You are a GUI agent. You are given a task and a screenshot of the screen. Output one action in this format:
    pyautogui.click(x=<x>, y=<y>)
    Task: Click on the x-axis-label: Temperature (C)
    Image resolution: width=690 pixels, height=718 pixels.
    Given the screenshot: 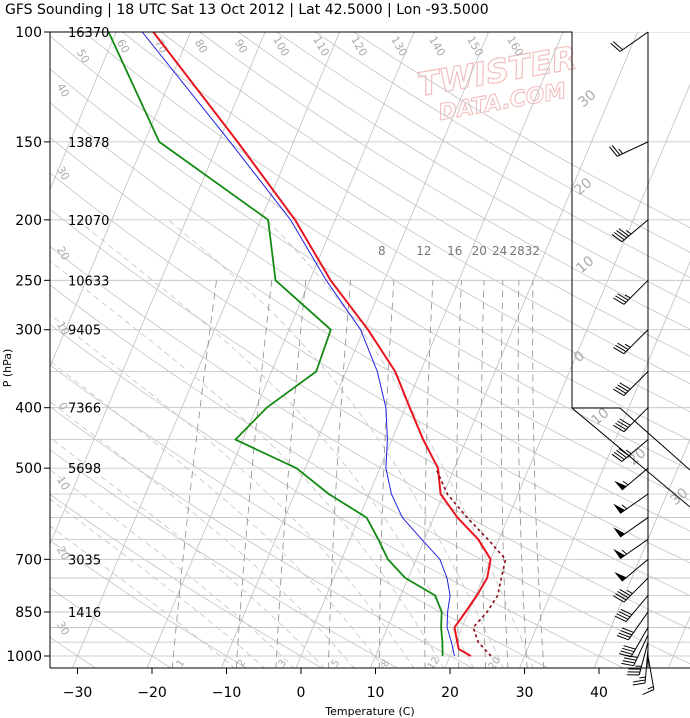 What is the action you would take?
    pyautogui.click(x=369, y=711)
    